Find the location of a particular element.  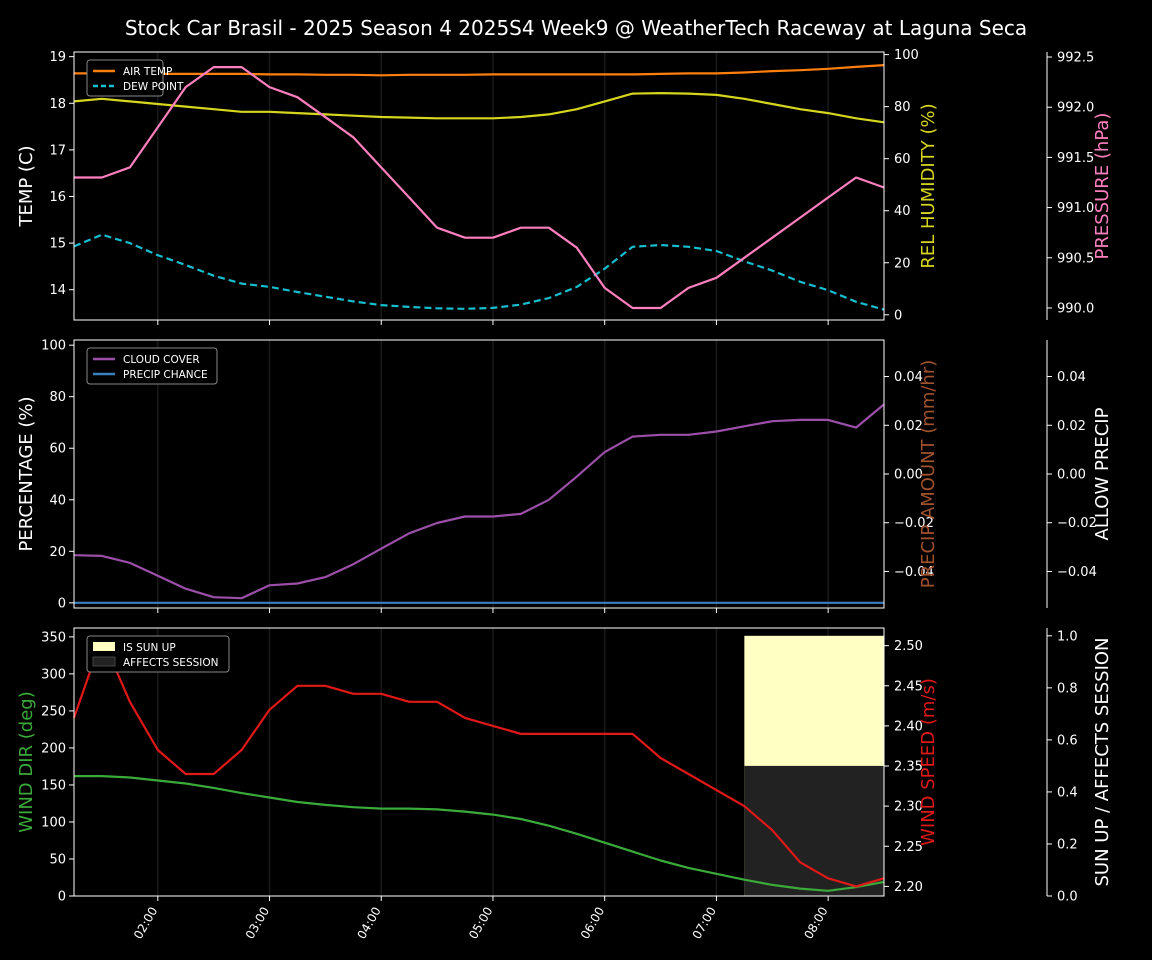

right2-tick-label: 0.2 is located at coordinates (1067, 844).